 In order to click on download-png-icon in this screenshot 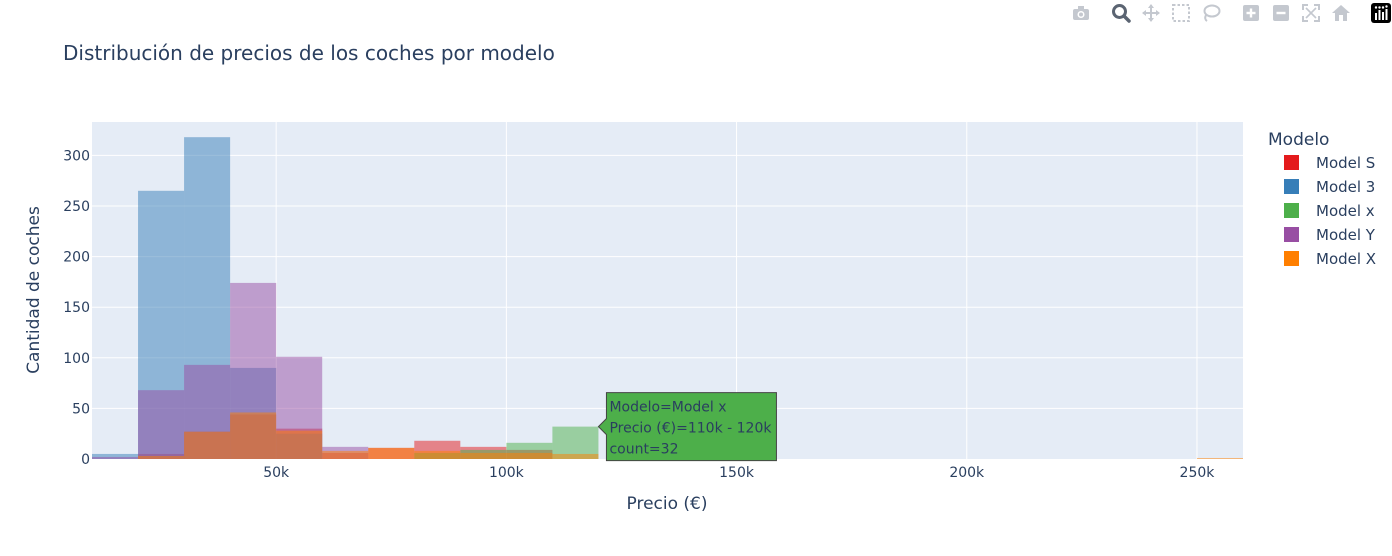, I will do `click(1081, 13)`.